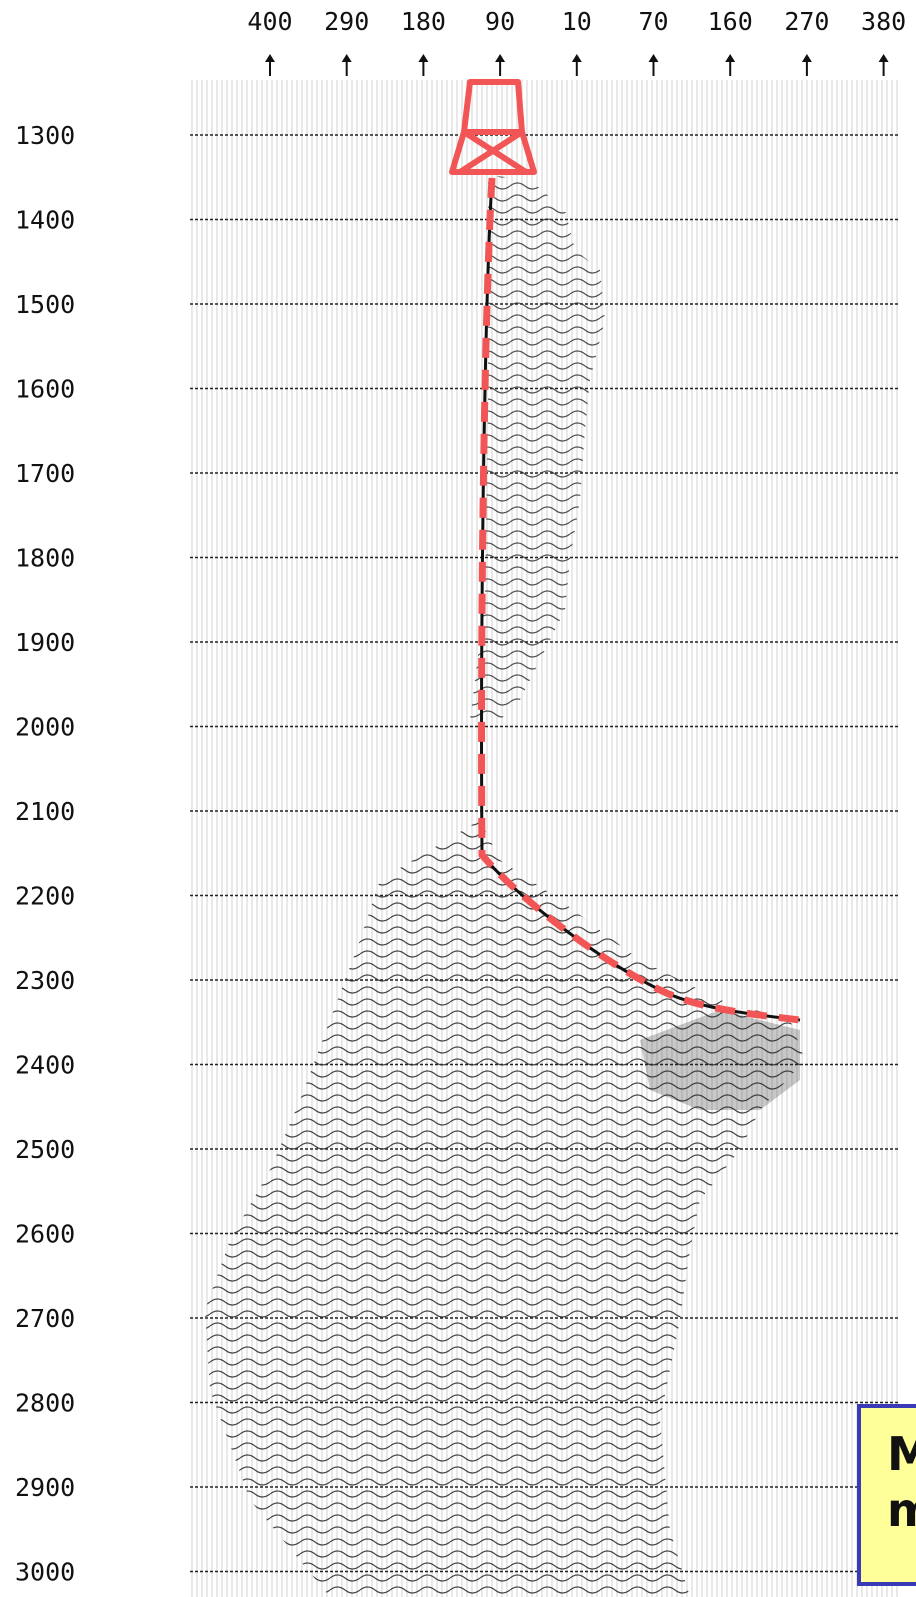  I want to click on depth-label-2400: 2400, so click(45, 1065).